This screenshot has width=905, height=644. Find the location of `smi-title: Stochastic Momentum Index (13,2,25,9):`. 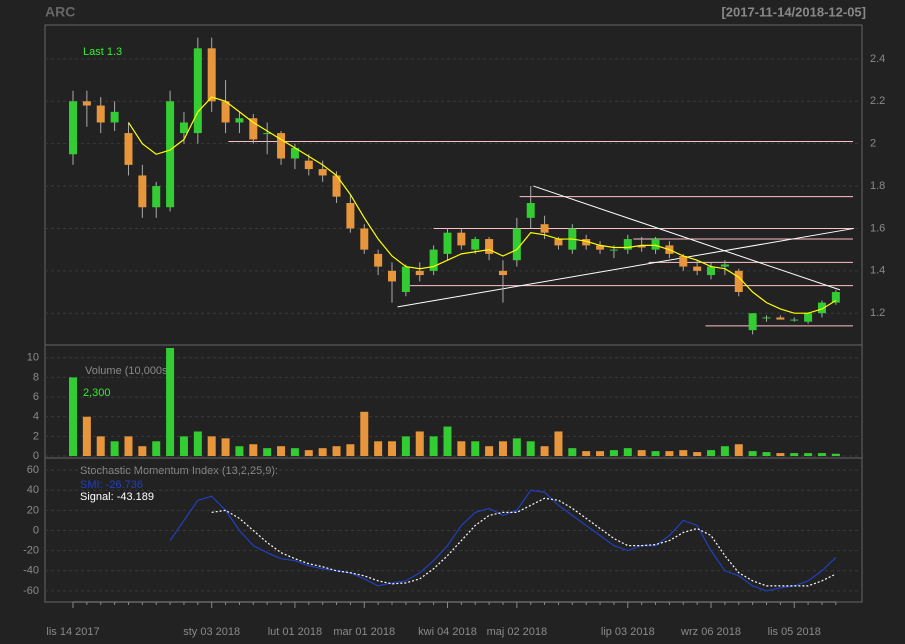

smi-title: Stochastic Momentum Index (13,2,25,9): is located at coordinates (179, 471).